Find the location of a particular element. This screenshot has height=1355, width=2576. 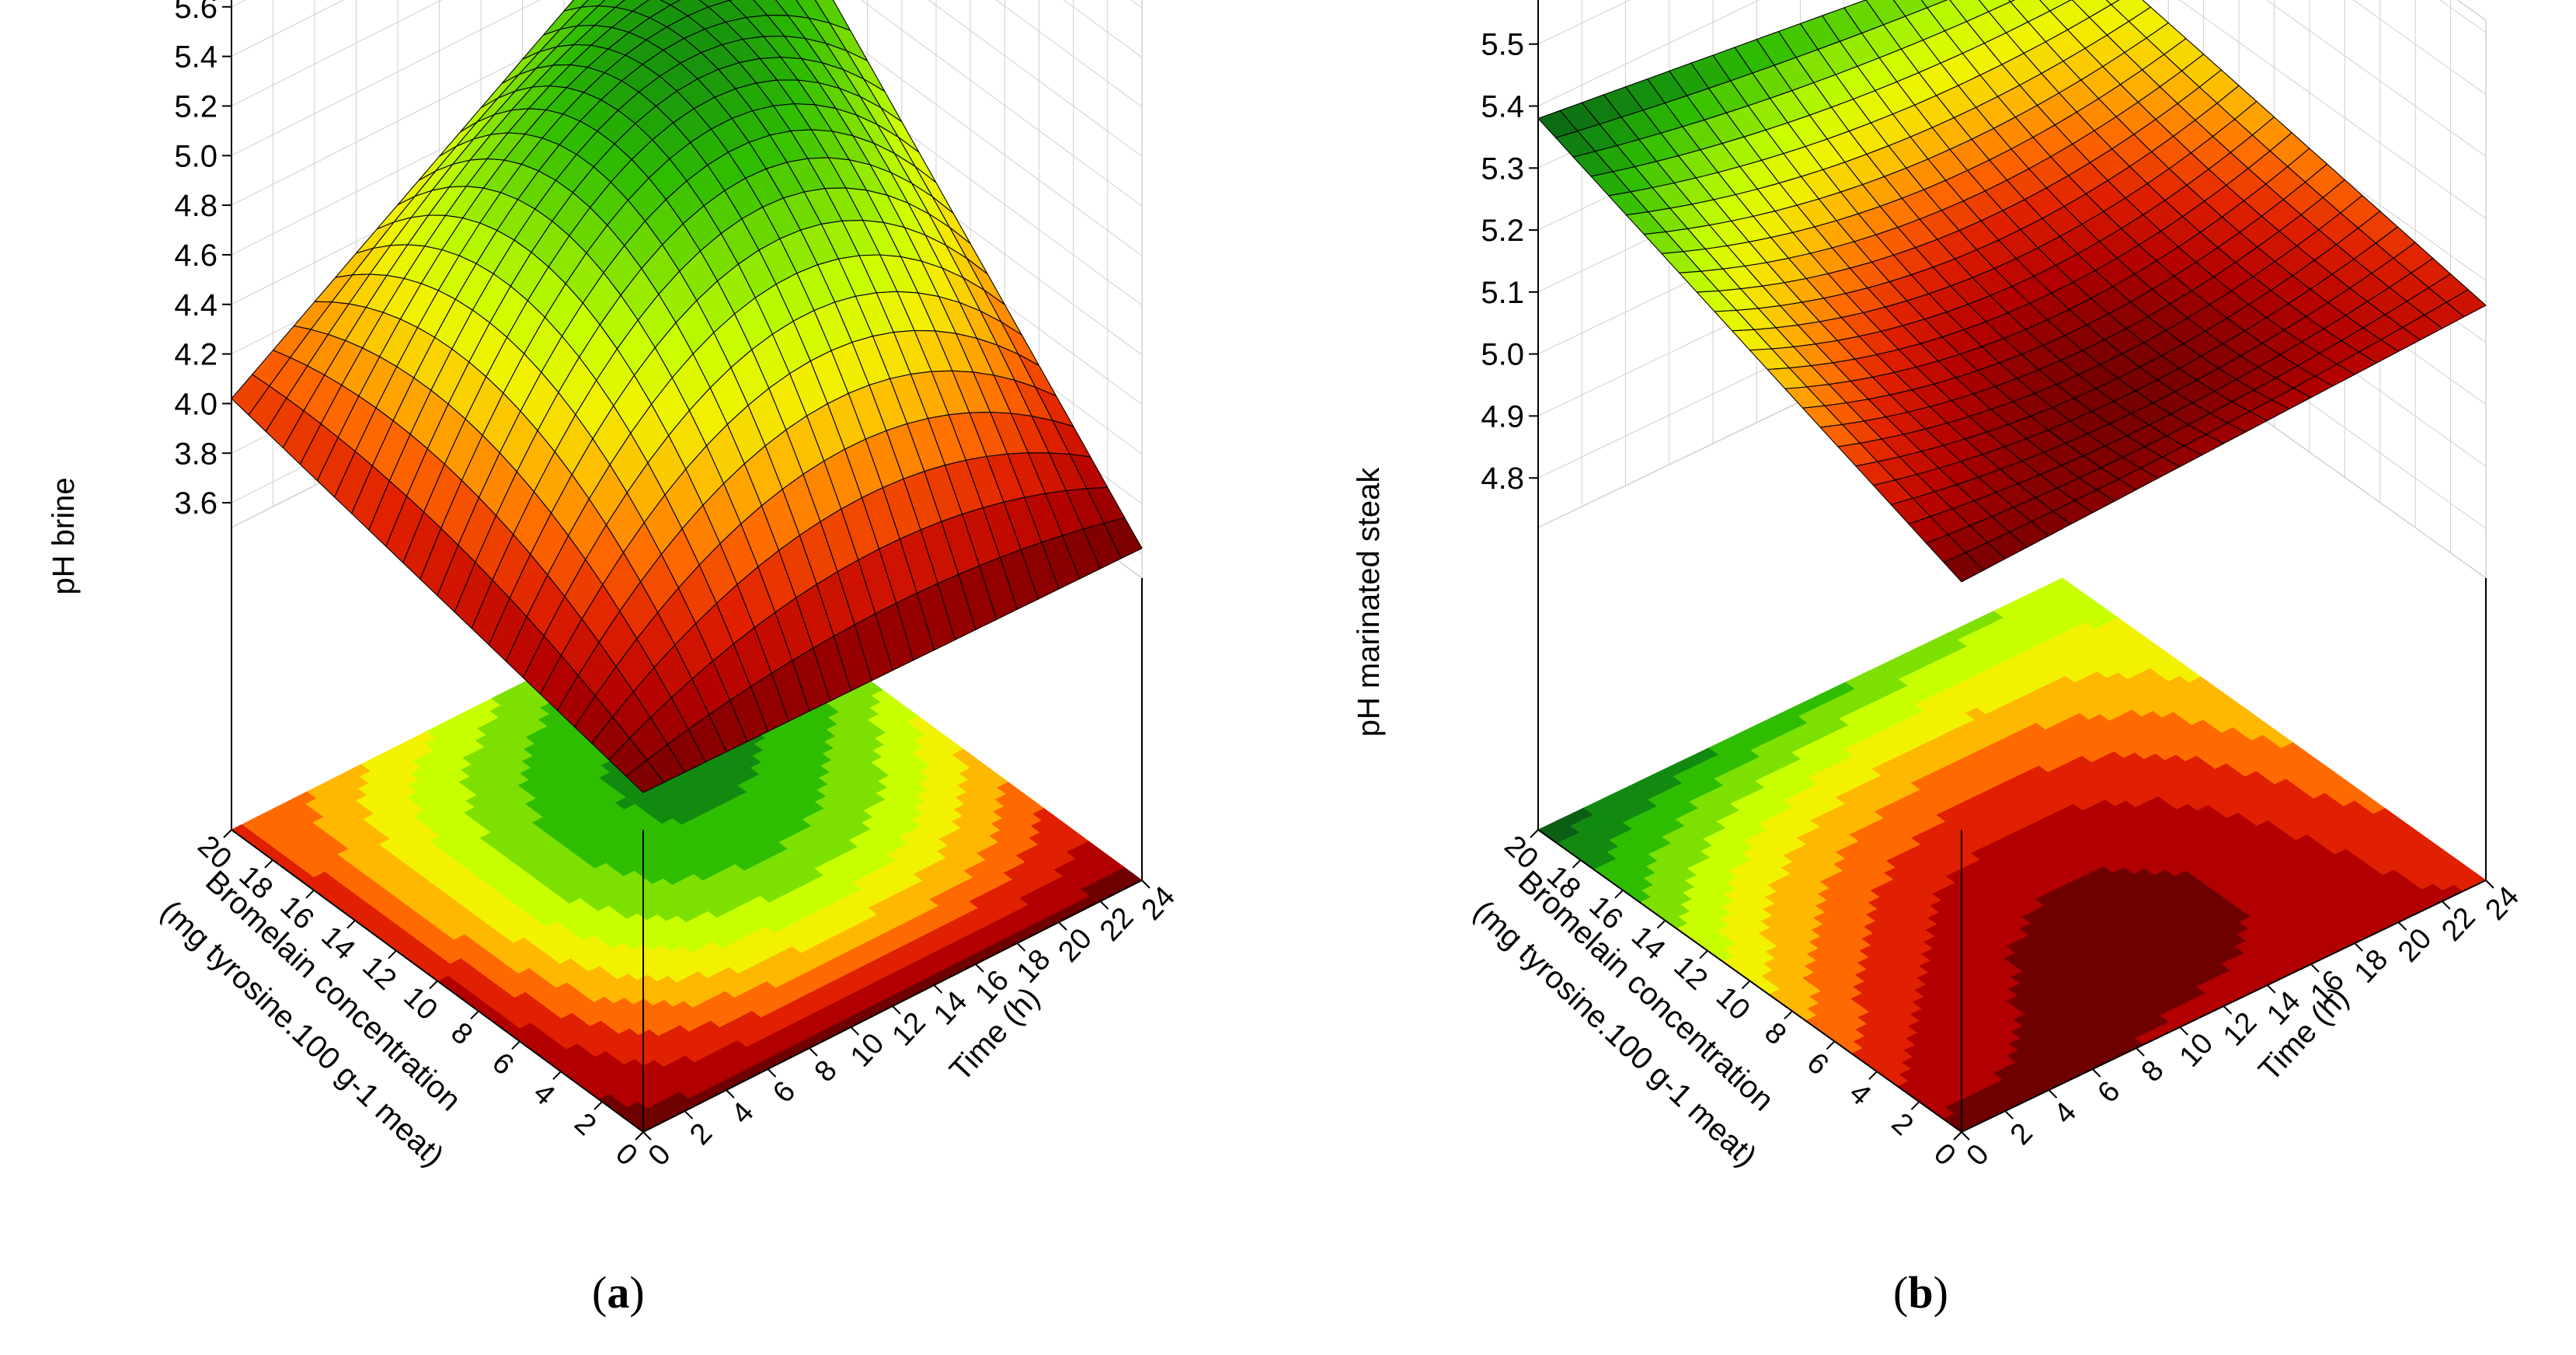

z-tick-label: 4.8 is located at coordinates (196, 206).